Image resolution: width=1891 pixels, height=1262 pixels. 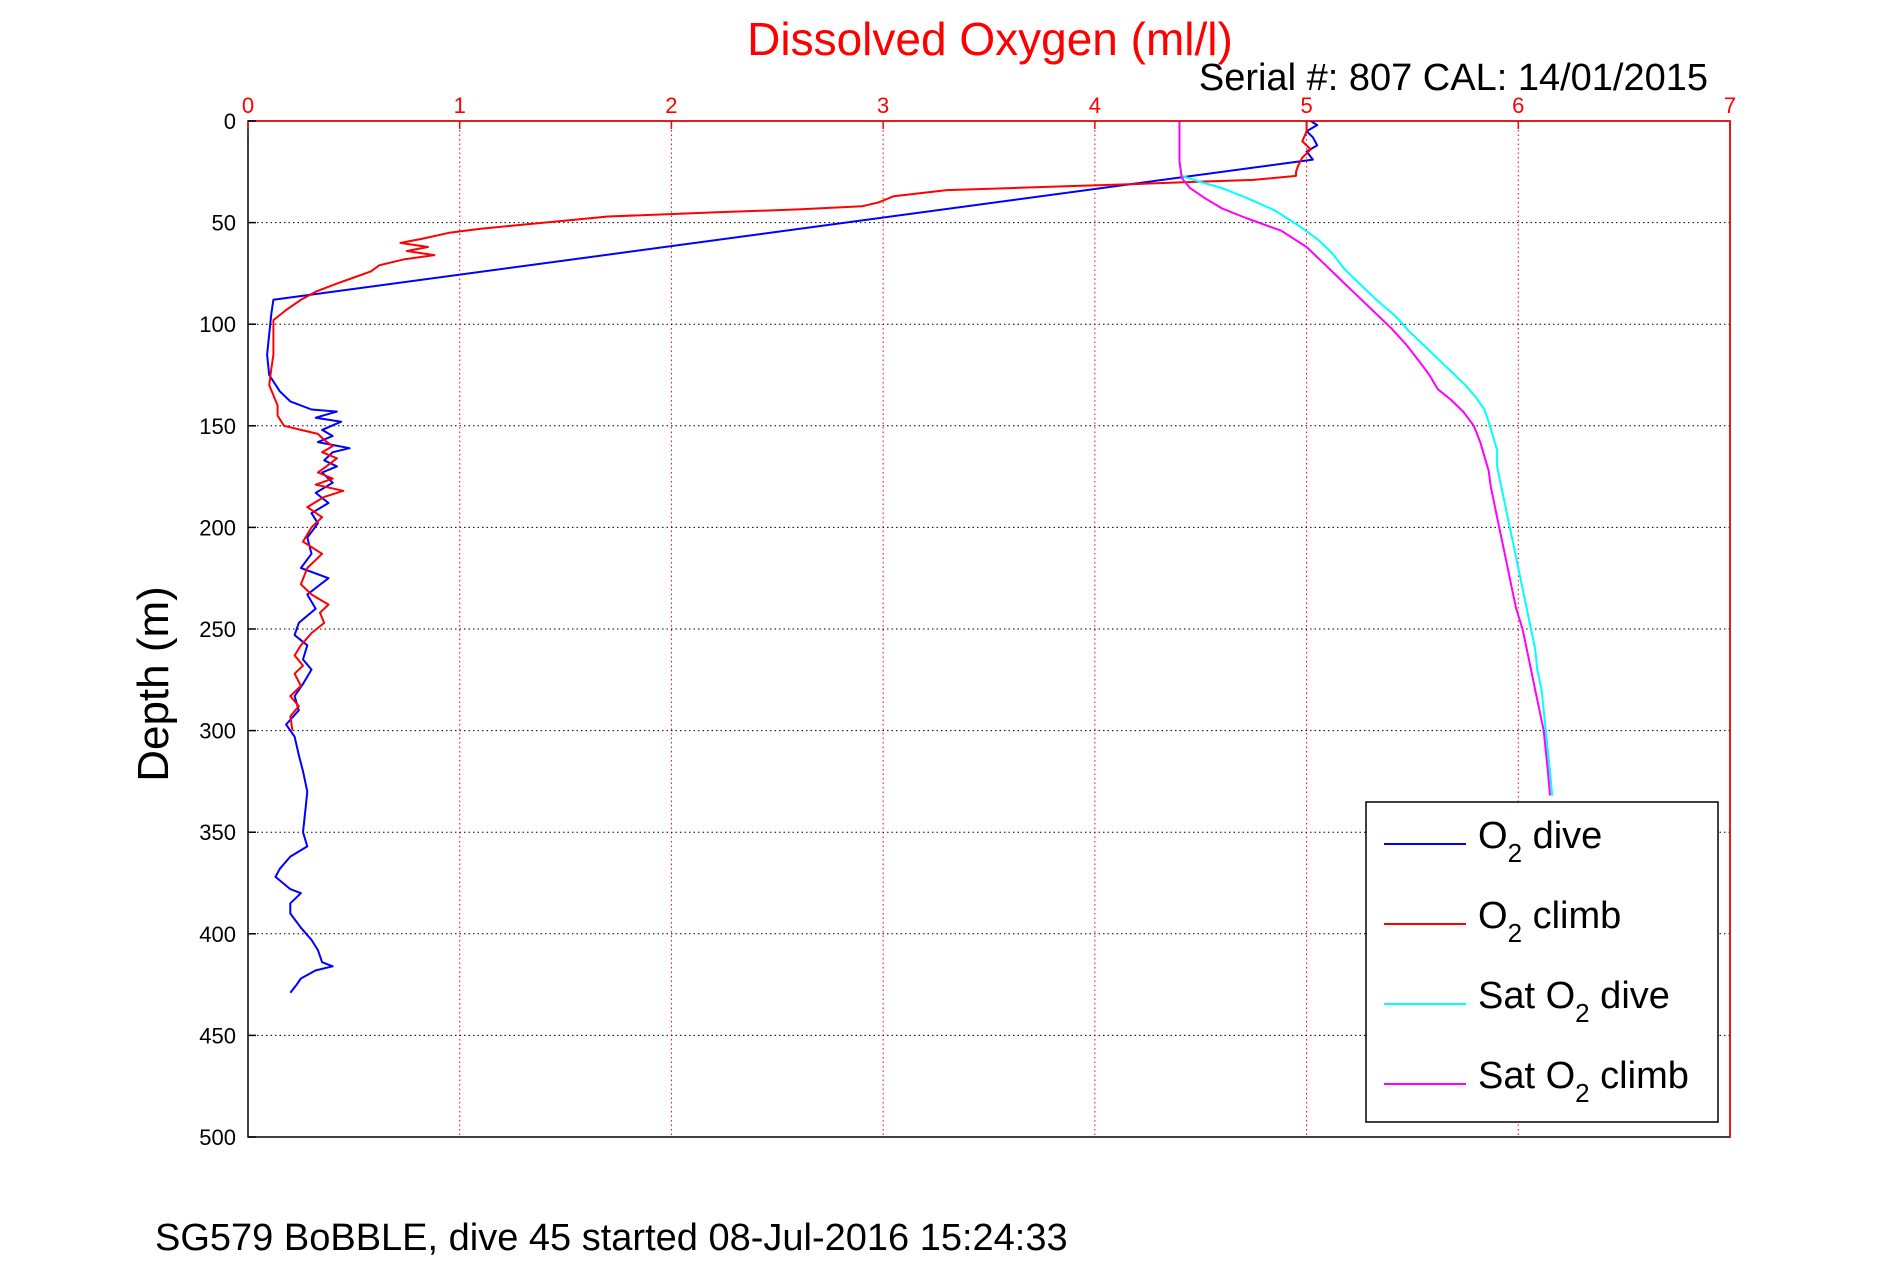 I want to click on legend-box, so click(x=1542, y=962).